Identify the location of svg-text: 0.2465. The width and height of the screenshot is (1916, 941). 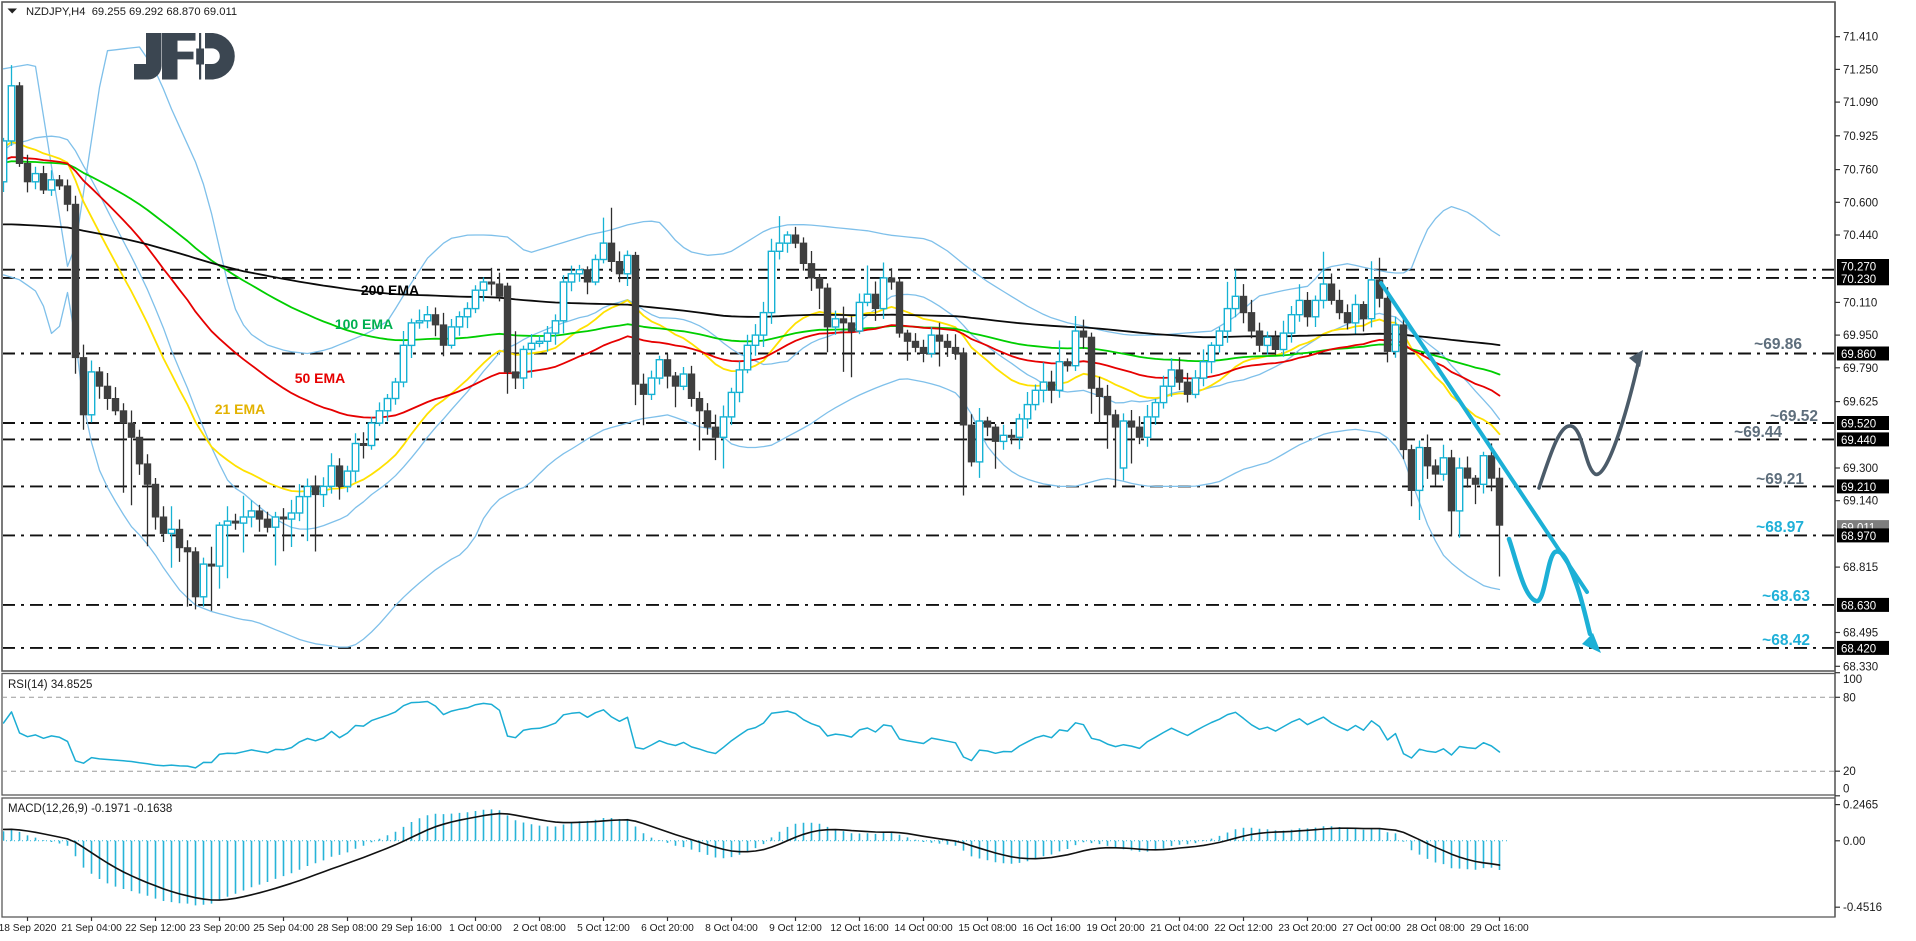
(1860, 806).